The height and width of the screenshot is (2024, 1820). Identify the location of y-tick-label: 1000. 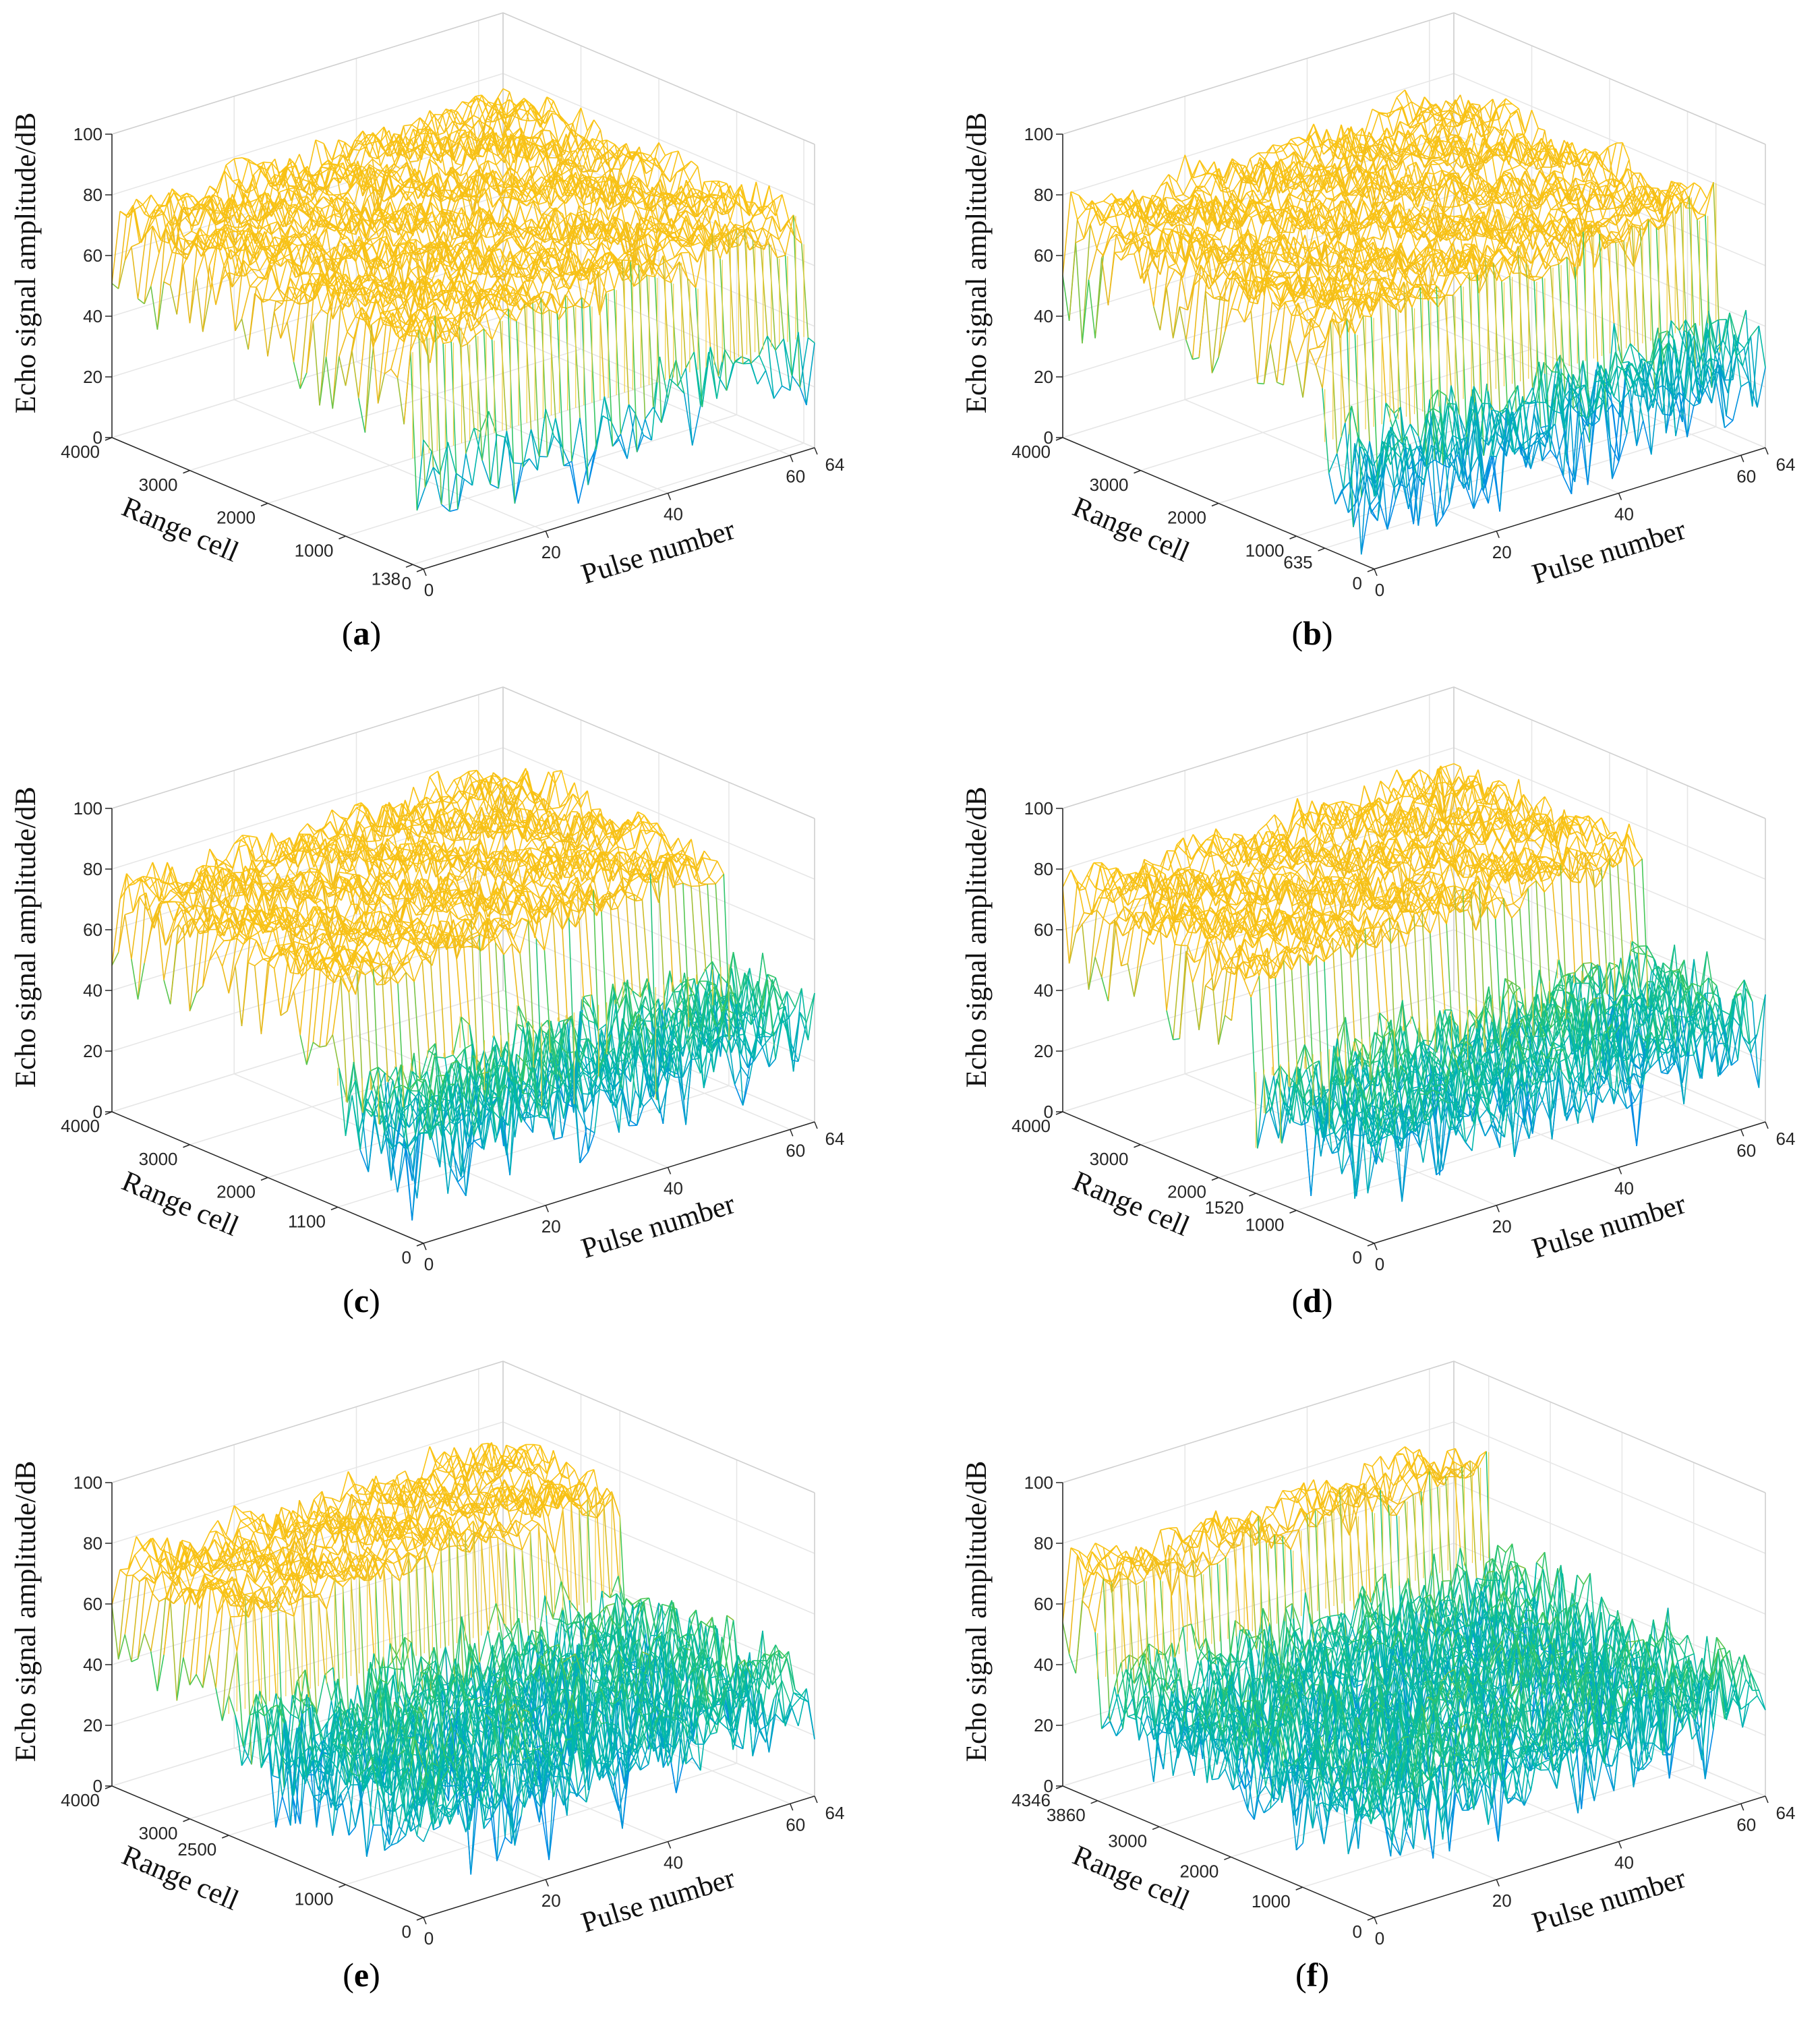
(314, 550).